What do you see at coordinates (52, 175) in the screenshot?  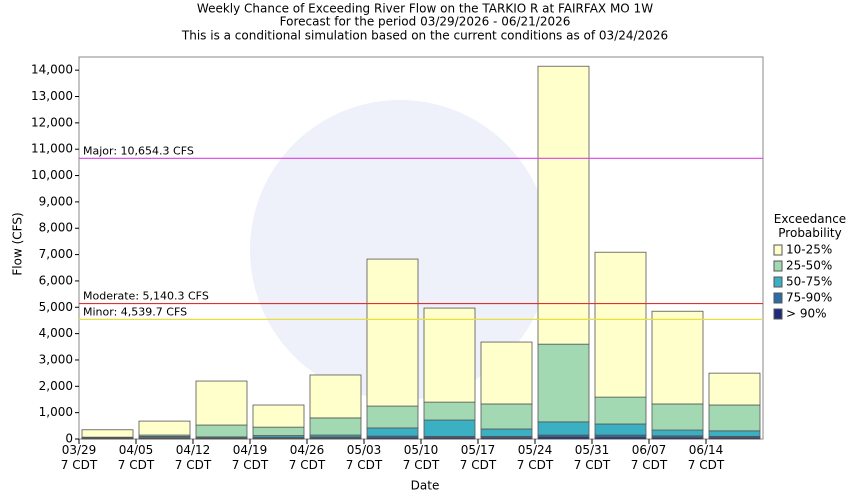 I see `y-tick-label: 10,000` at bounding box center [52, 175].